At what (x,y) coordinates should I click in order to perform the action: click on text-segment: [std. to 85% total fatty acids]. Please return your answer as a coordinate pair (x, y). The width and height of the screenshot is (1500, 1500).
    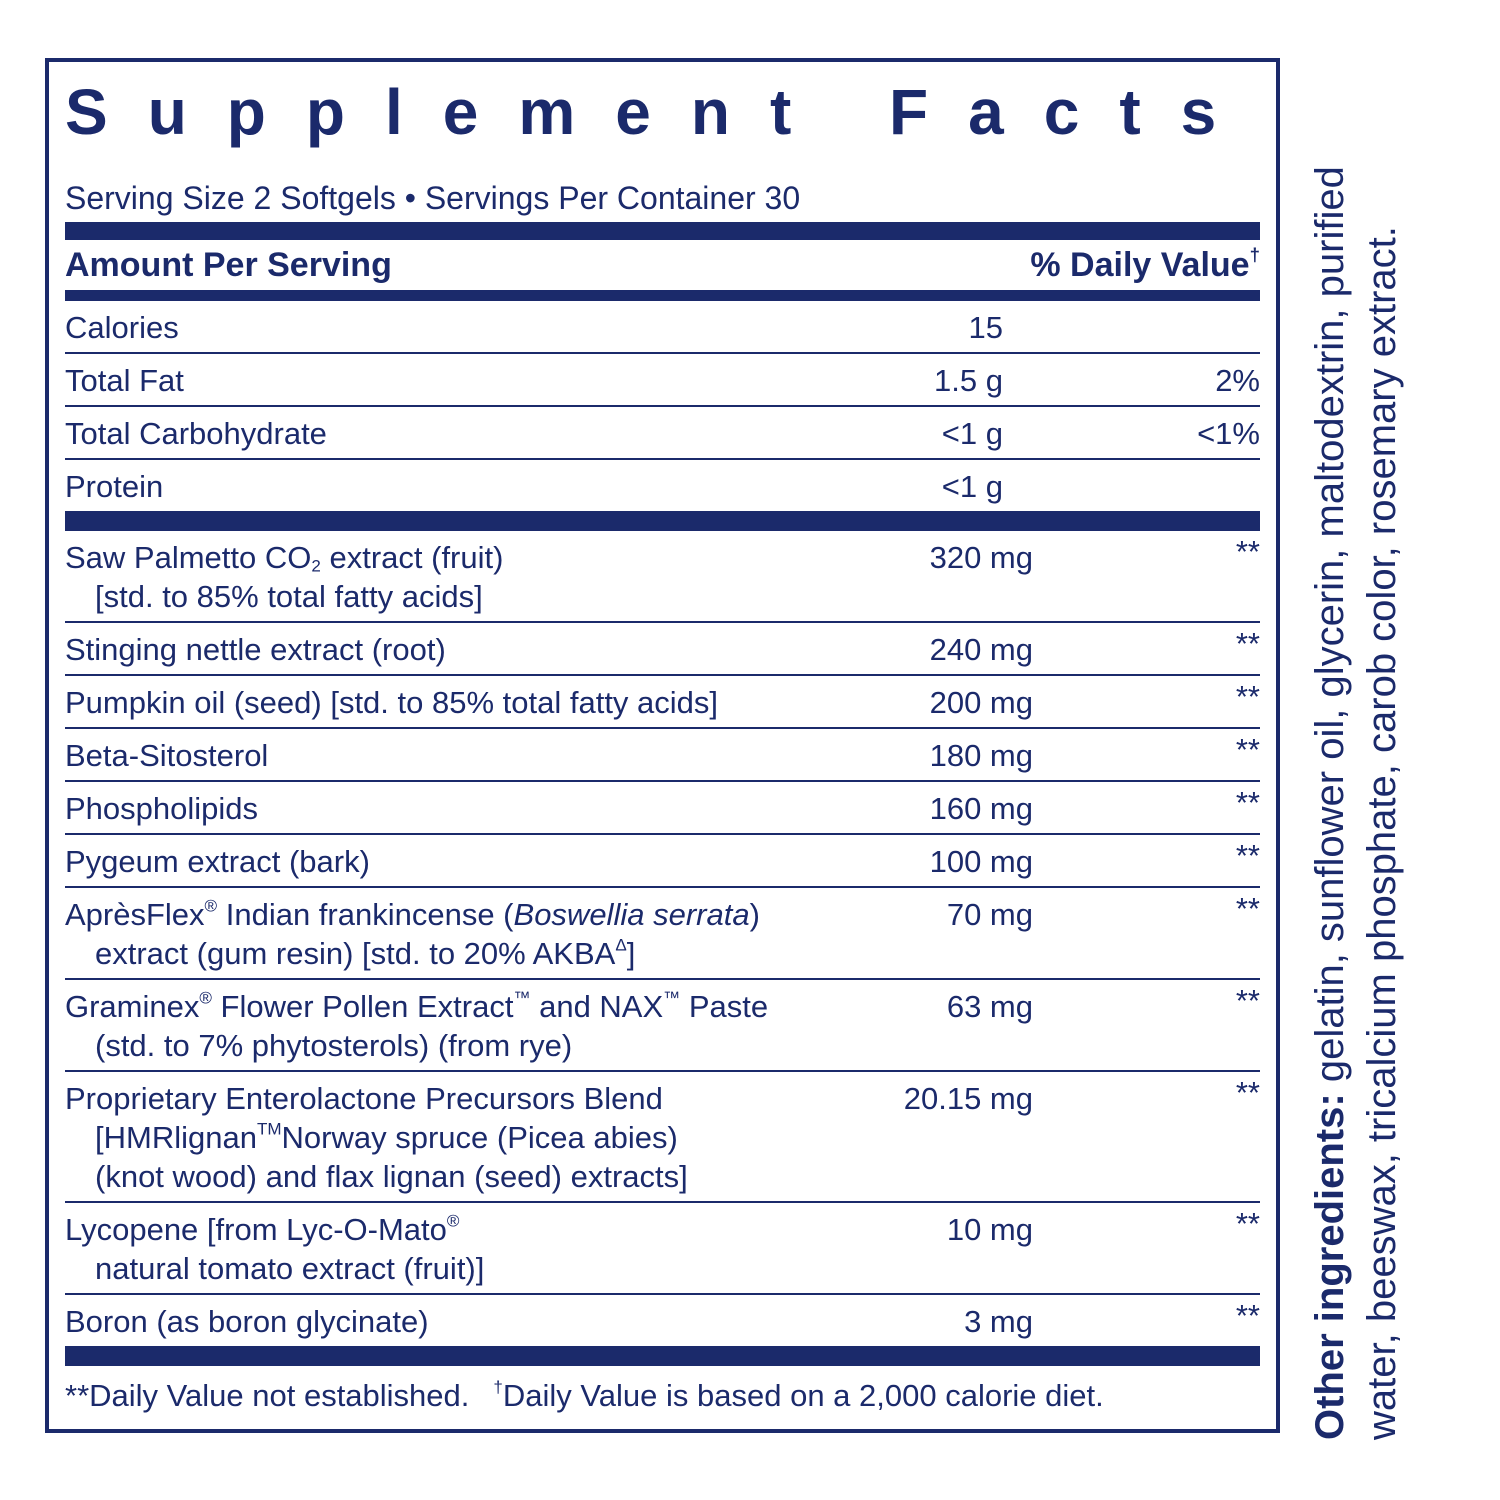
    Looking at the image, I should click on (289, 596).